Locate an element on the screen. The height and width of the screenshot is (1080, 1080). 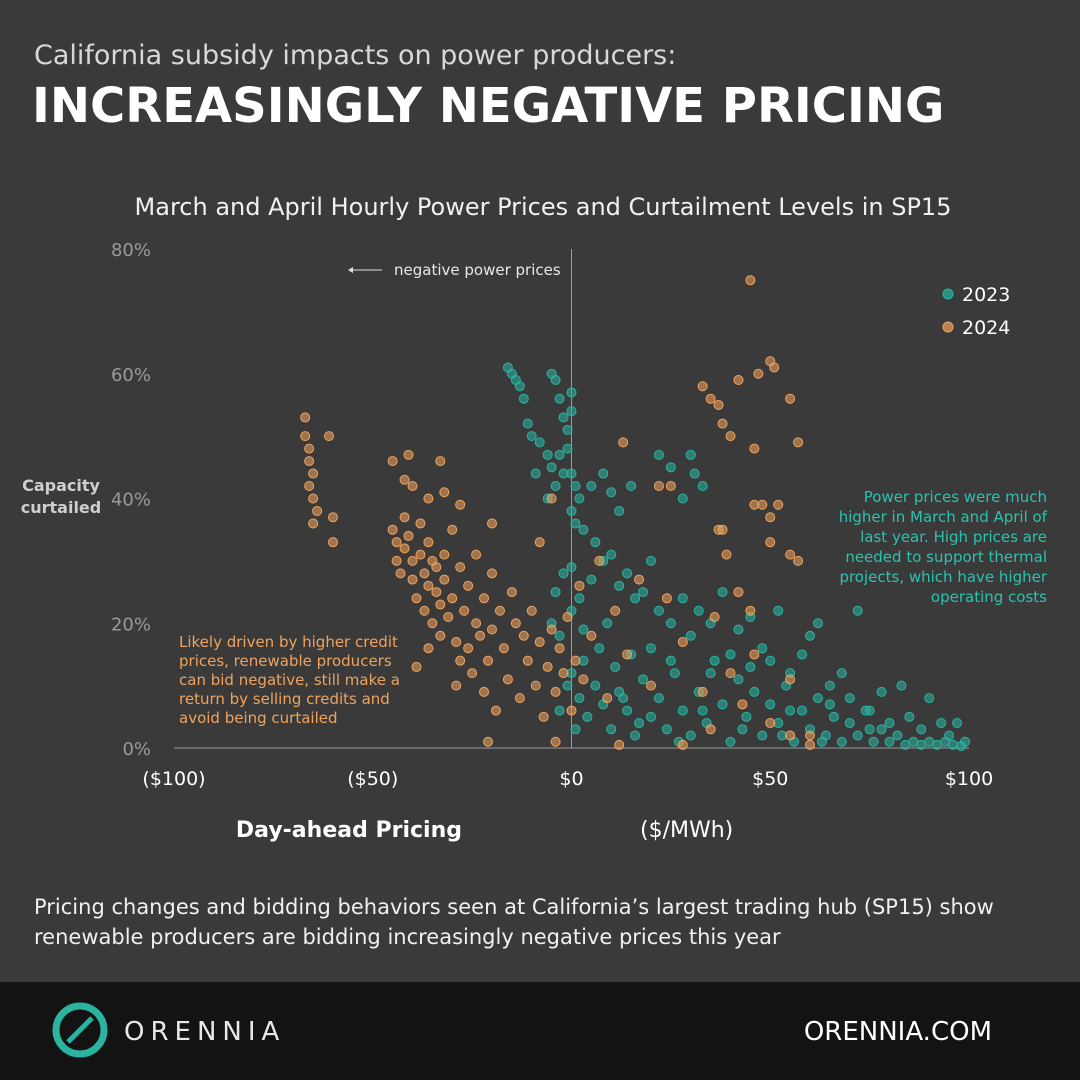
annotation: avoid being curtailed is located at coordinates (258, 718).